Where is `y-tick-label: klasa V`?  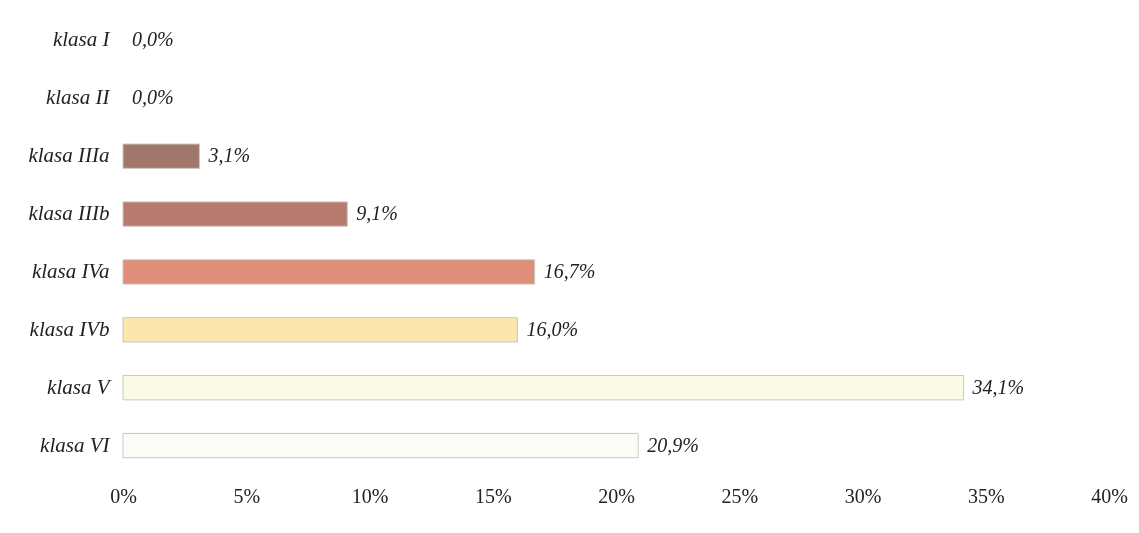 y-tick-label: klasa V is located at coordinates (79, 386).